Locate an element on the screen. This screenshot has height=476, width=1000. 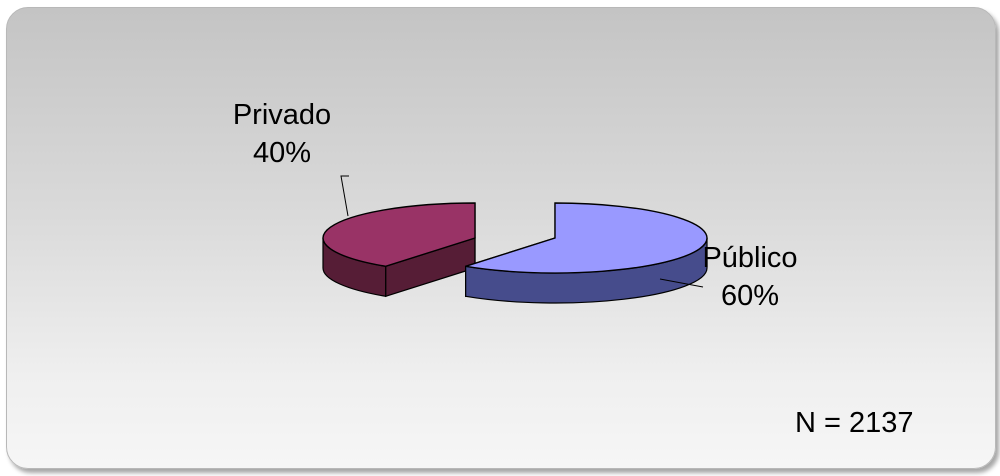
slice-publico is located at coordinates (586, 253).